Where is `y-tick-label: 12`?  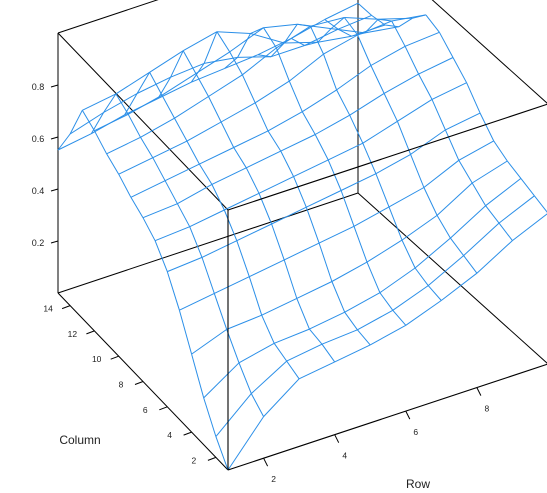 y-tick-label: 12 is located at coordinates (73, 334).